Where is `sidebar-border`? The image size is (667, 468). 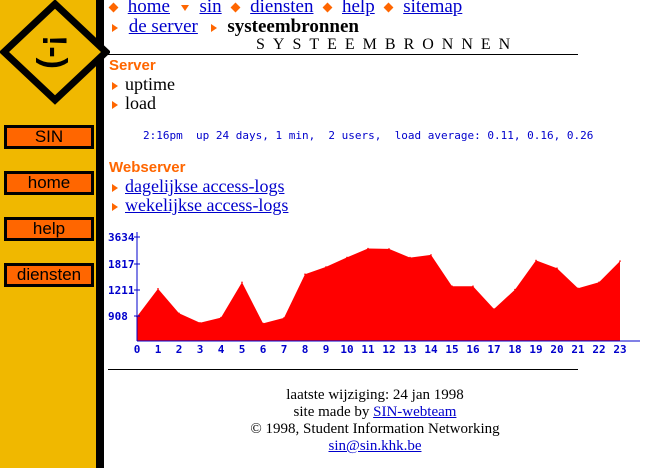
sidebar-border is located at coordinates (100, 234).